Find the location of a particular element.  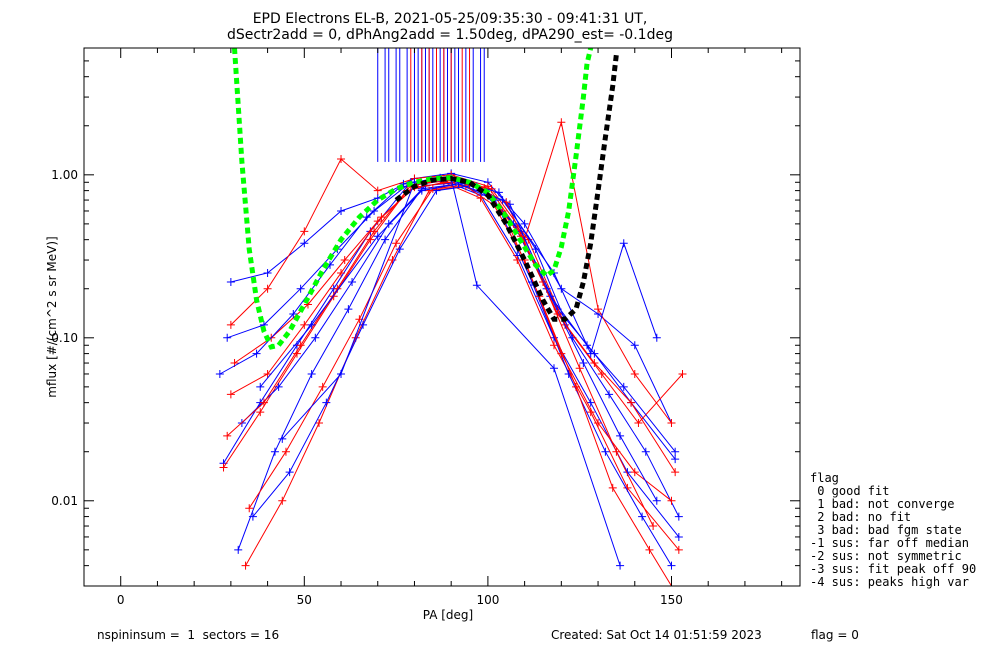

x-tick-label: 50 is located at coordinates (304, 600).